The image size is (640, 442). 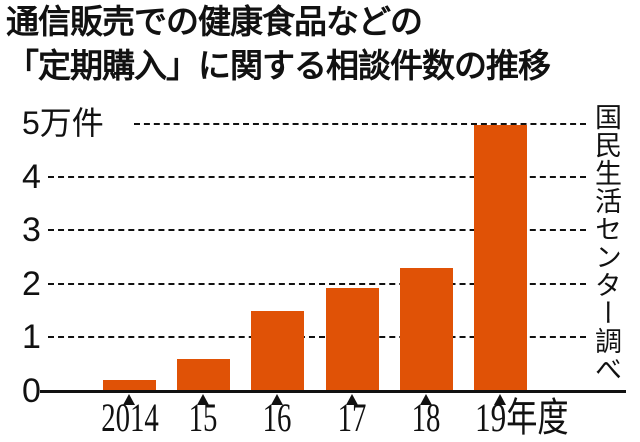 What do you see at coordinates (31, 391) in the screenshot?
I see `y-tick-0: 0` at bounding box center [31, 391].